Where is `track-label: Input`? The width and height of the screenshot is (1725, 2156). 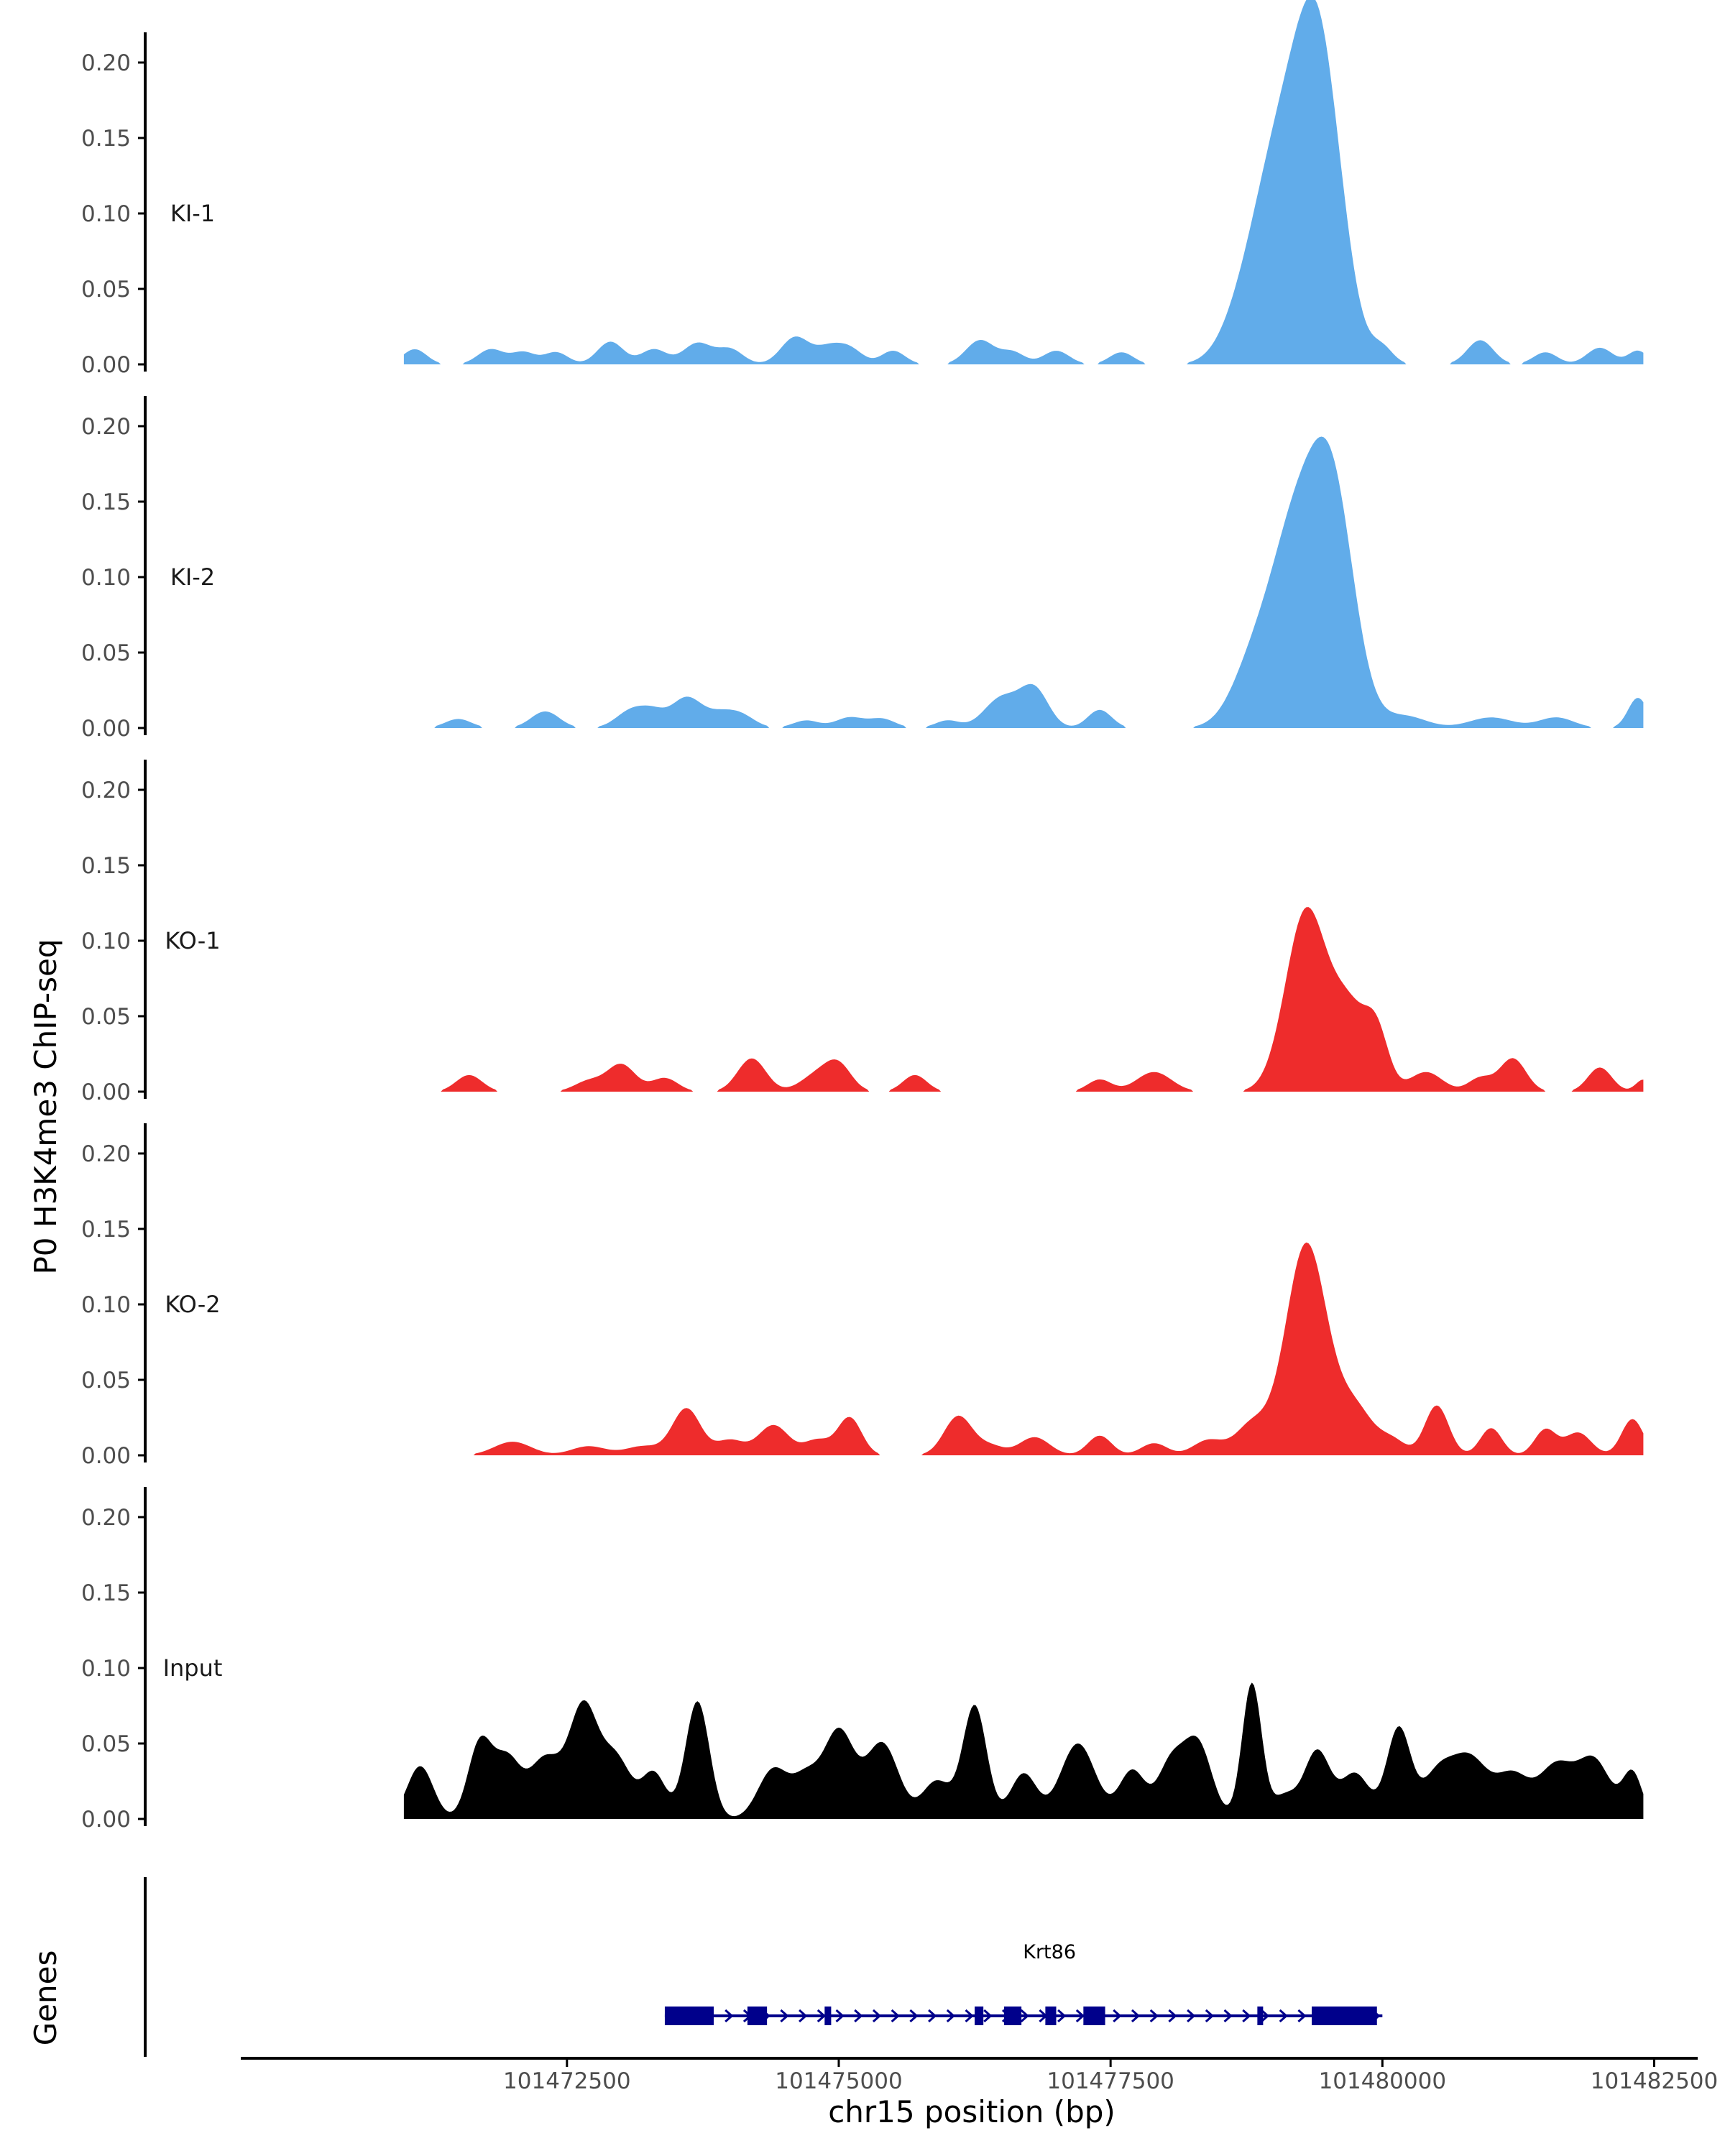
track-label: Input is located at coordinates (193, 1668).